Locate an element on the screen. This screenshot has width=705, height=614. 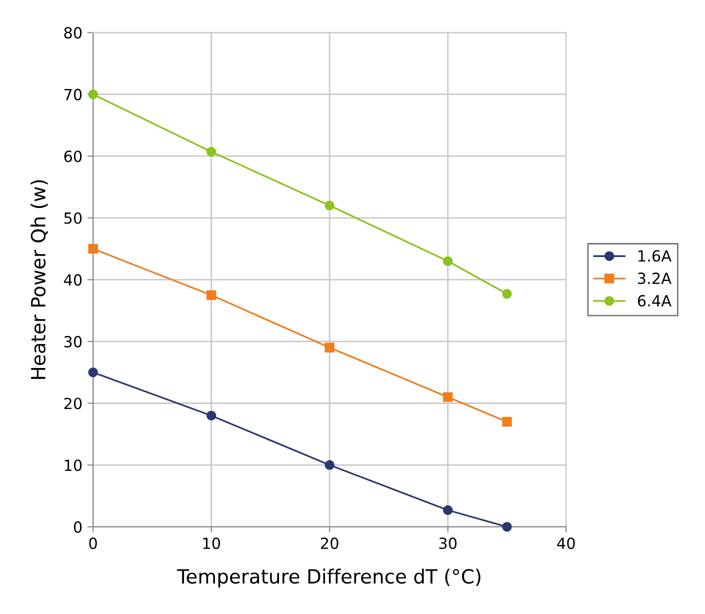
y-tick-label: 70 is located at coordinates (73, 94).